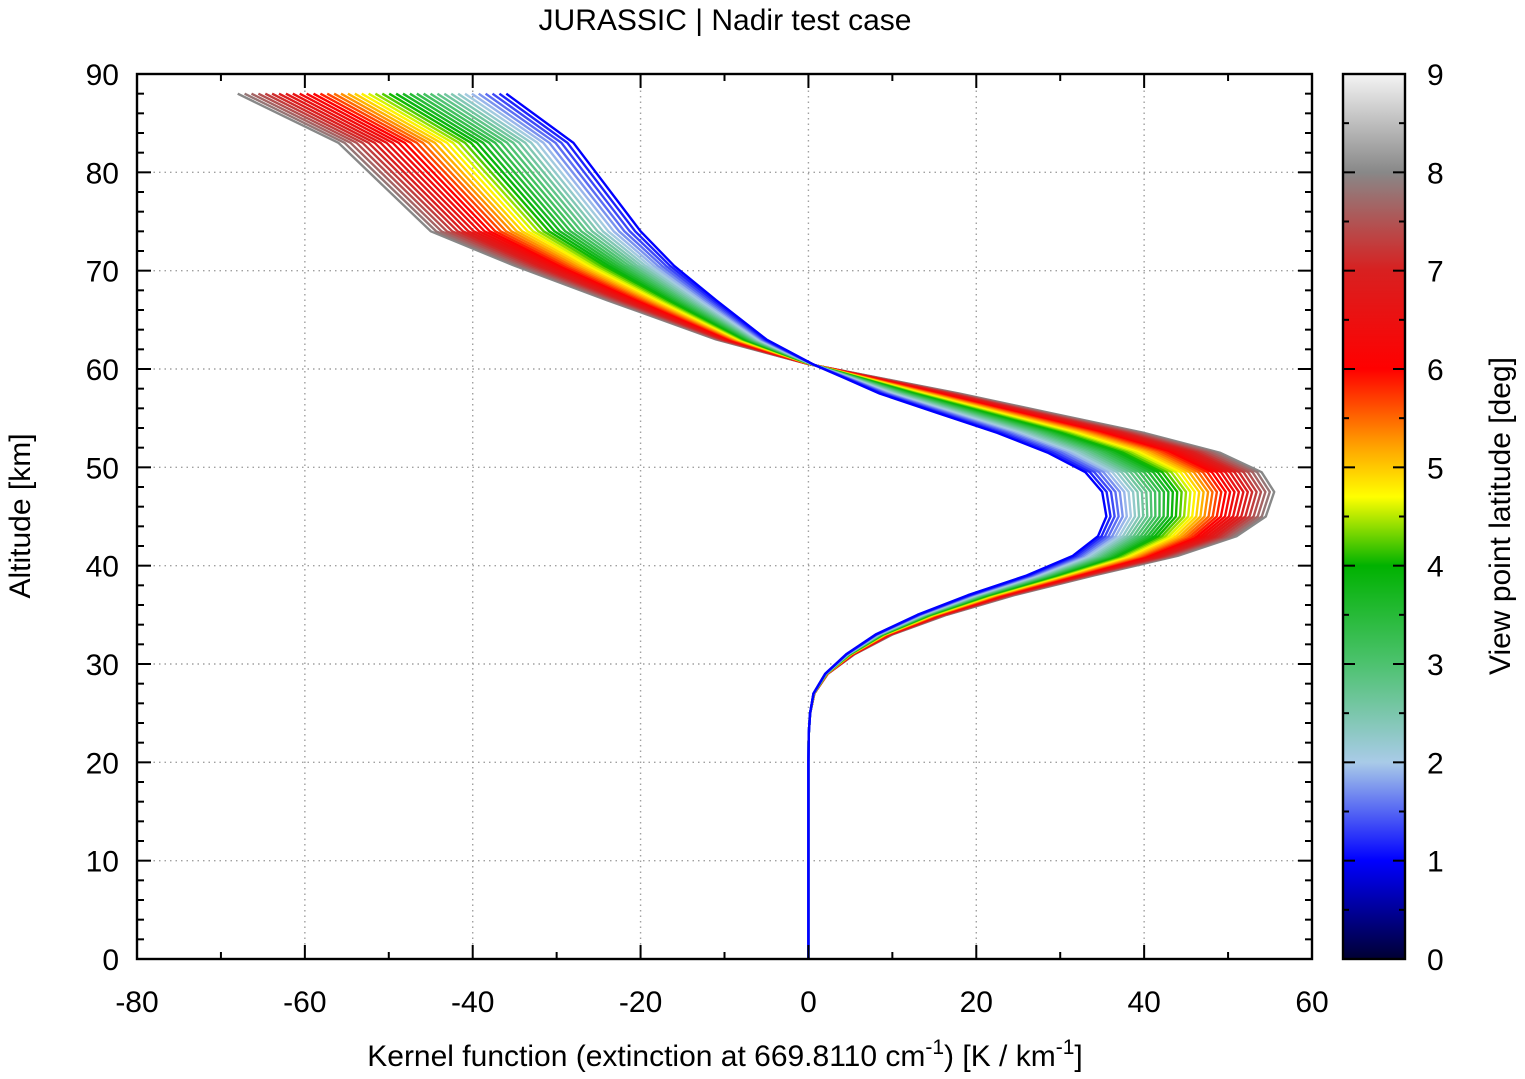 Image resolution: width=1525 pixels, height=1079 pixels. I want to click on x-tick-label: -20, so click(640, 1002).